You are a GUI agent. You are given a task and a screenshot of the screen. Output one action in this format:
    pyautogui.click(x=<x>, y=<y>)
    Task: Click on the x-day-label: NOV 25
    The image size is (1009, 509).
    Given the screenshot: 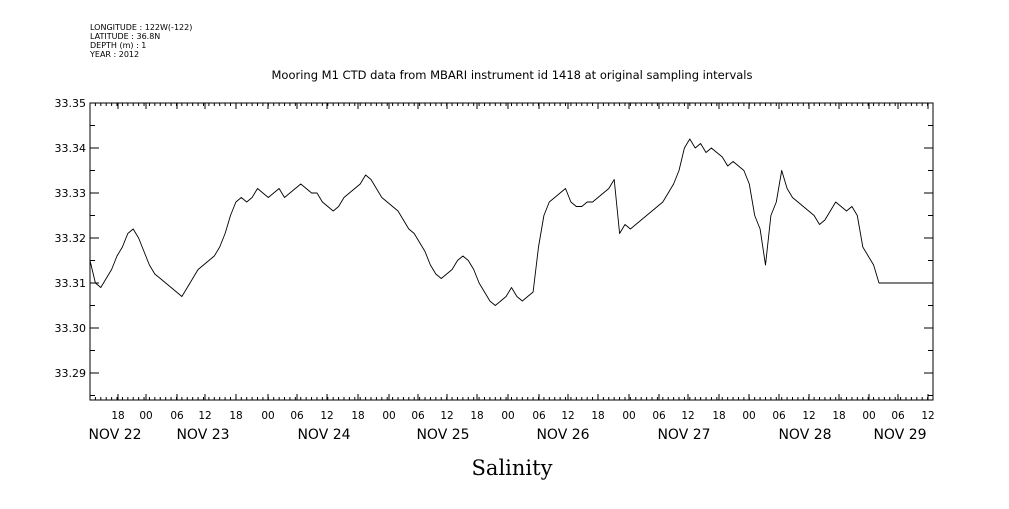 What is the action you would take?
    pyautogui.click(x=442, y=435)
    